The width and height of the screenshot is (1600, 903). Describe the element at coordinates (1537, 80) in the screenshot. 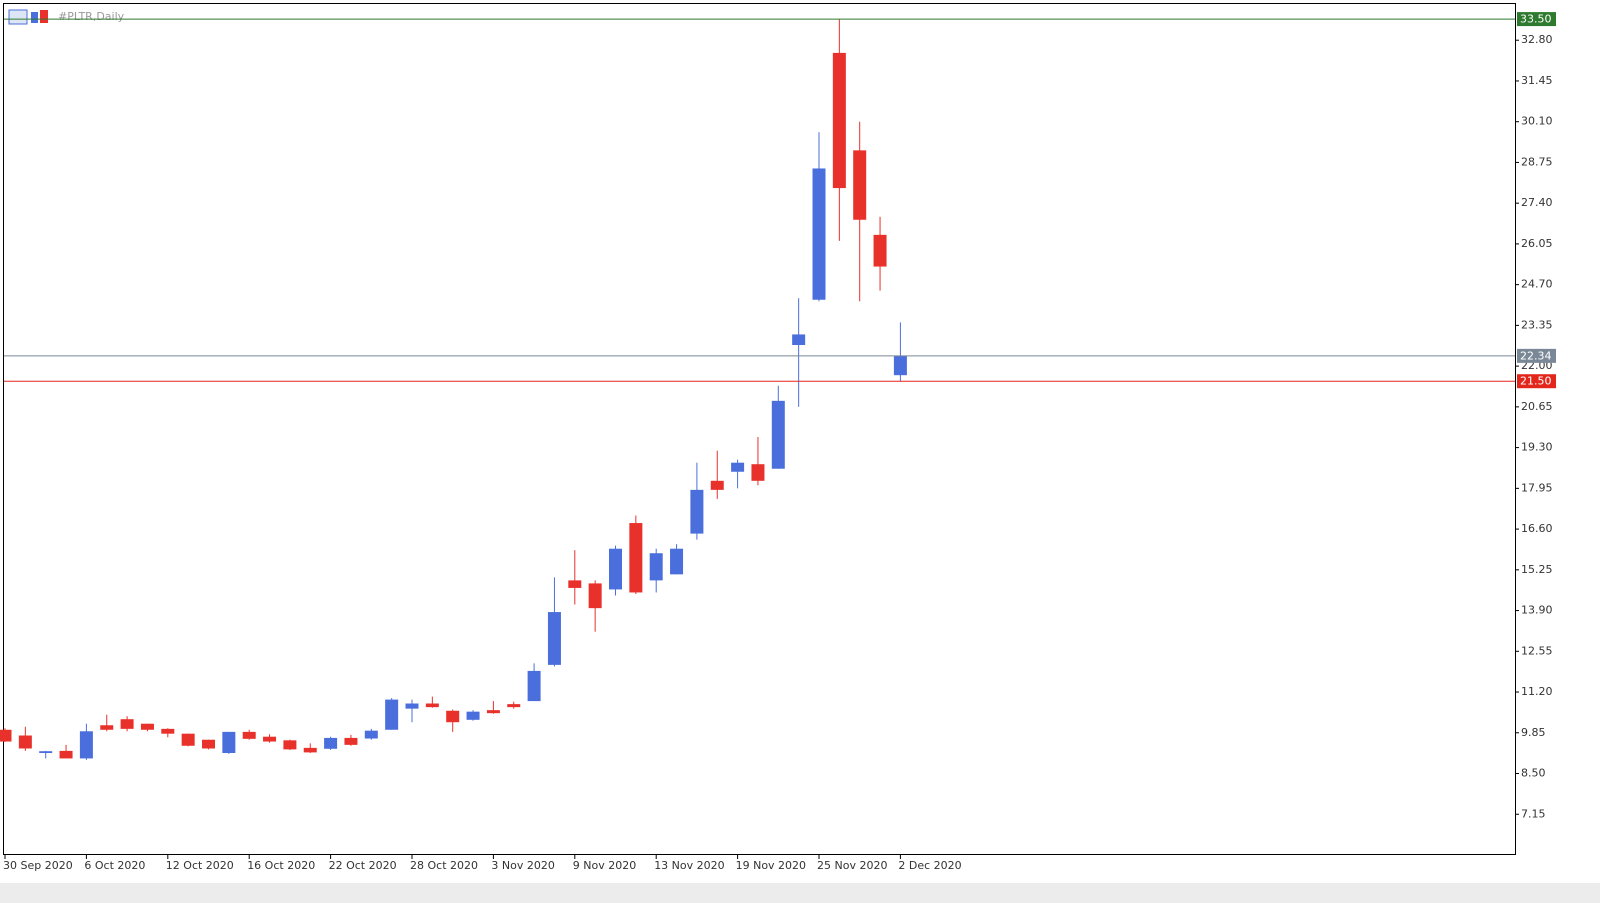

I see `y-tick-label: 31.45` at that location.